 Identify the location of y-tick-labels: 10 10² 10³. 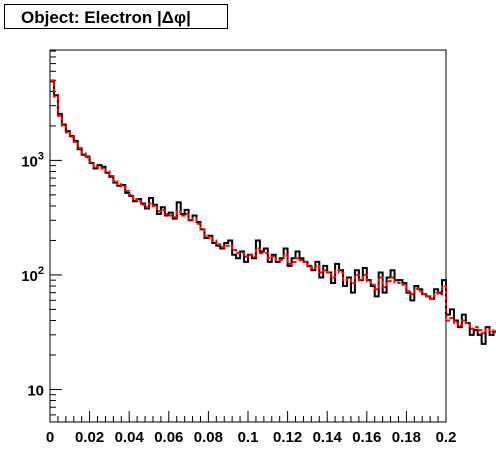
(32, 274).